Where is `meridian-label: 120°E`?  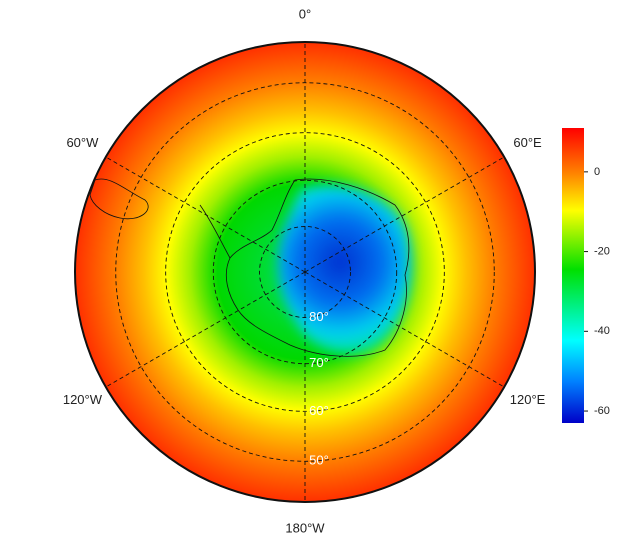
meridian-label: 120°E is located at coordinates (528, 399).